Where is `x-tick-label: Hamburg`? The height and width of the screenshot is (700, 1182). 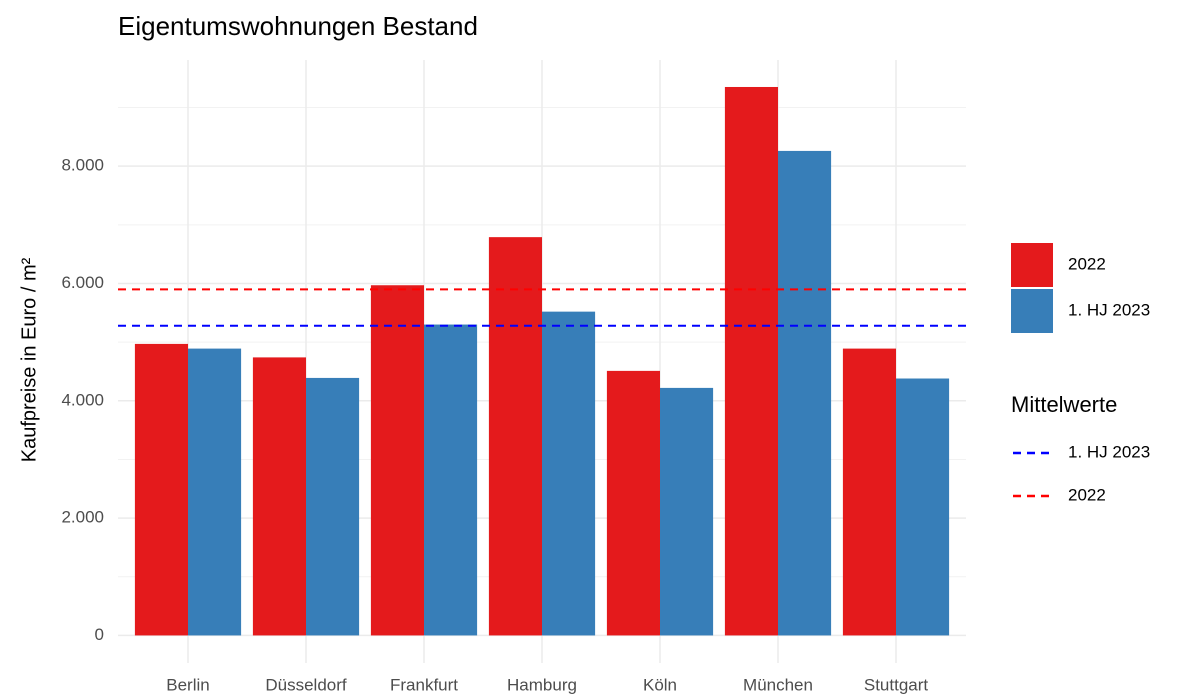 x-tick-label: Hamburg is located at coordinates (542, 684).